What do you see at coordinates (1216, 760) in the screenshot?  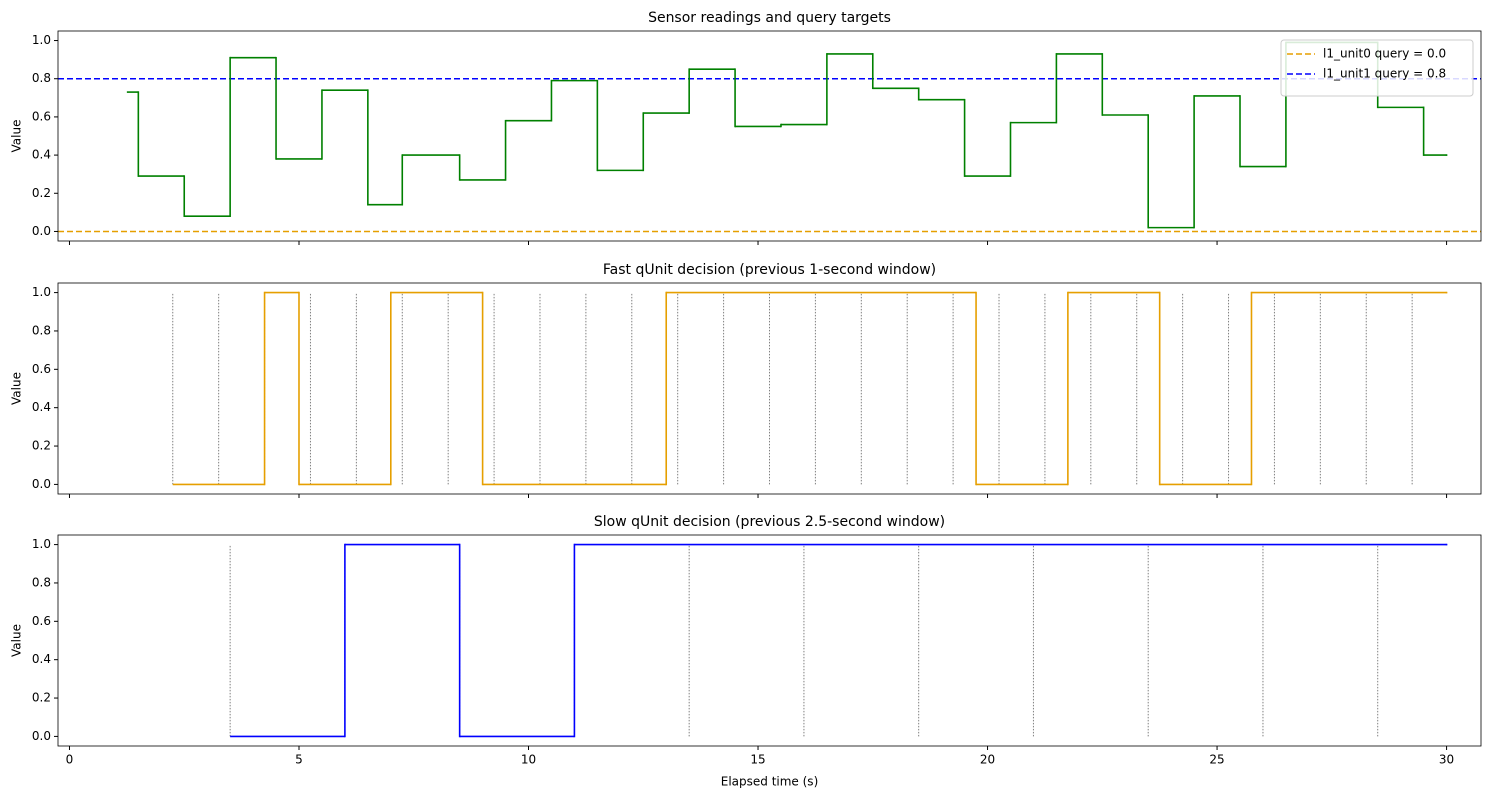 I see `x-tick-label: 25` at bounding box center [1216, 760].